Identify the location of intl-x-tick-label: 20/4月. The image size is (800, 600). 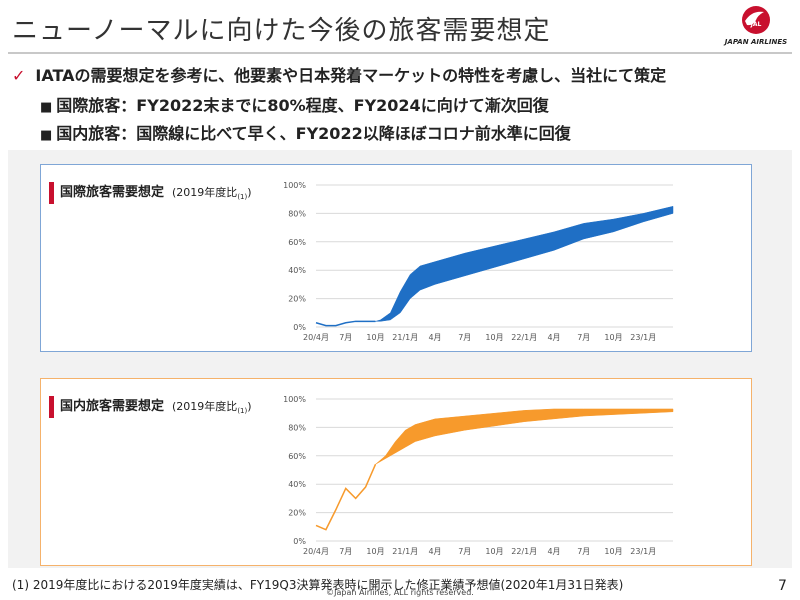
(316, 337).